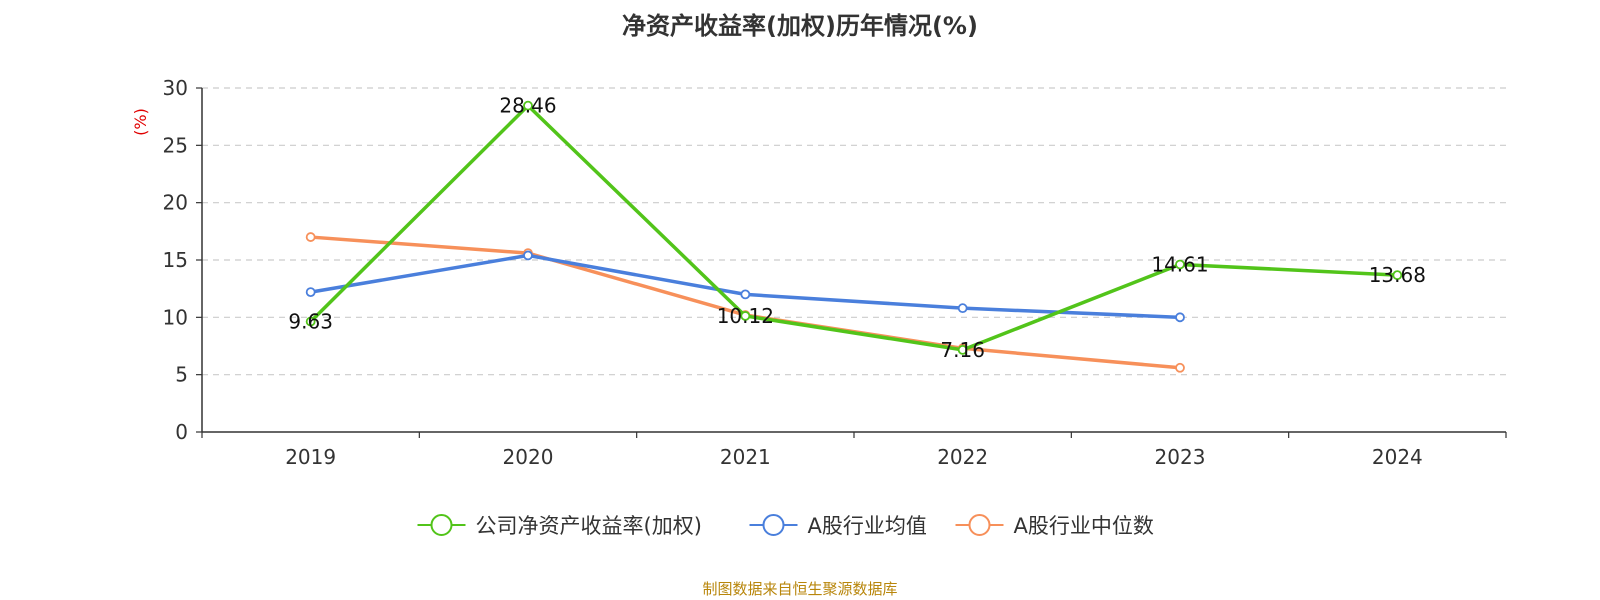  I want to click on x-tick-label: 2020, so click(528, 457).